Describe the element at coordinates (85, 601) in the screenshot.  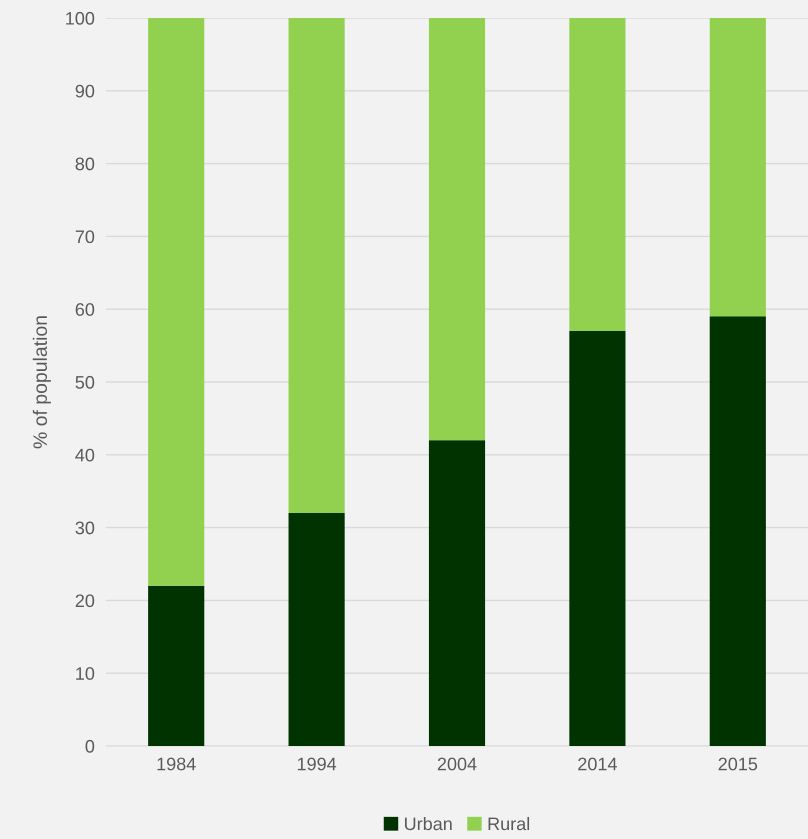
I see `y-tick-label: 20` at that location.